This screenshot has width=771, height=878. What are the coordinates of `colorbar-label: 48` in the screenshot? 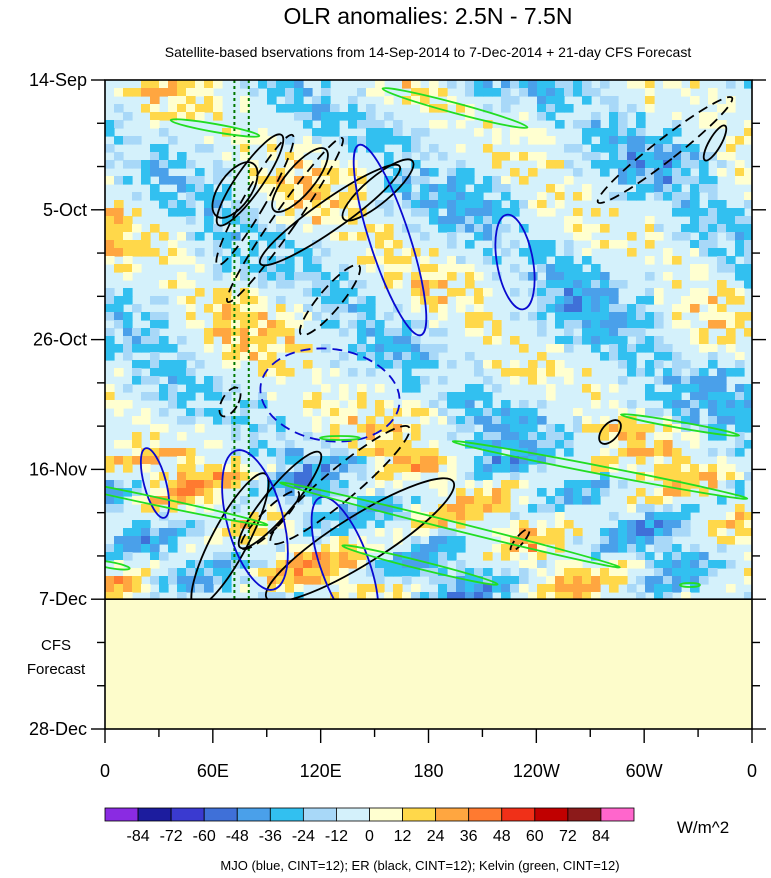 It's located at (502, 836).